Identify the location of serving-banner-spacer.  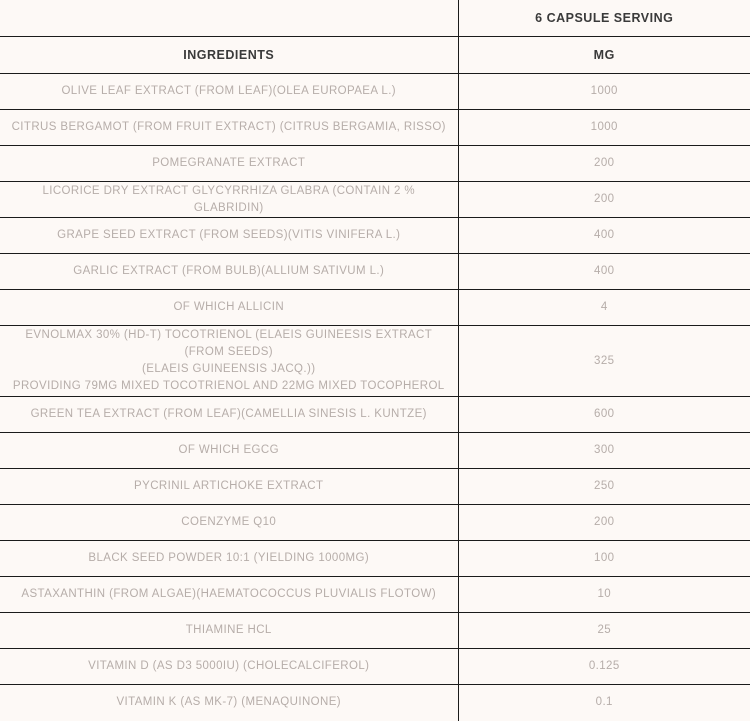
(229, 18).